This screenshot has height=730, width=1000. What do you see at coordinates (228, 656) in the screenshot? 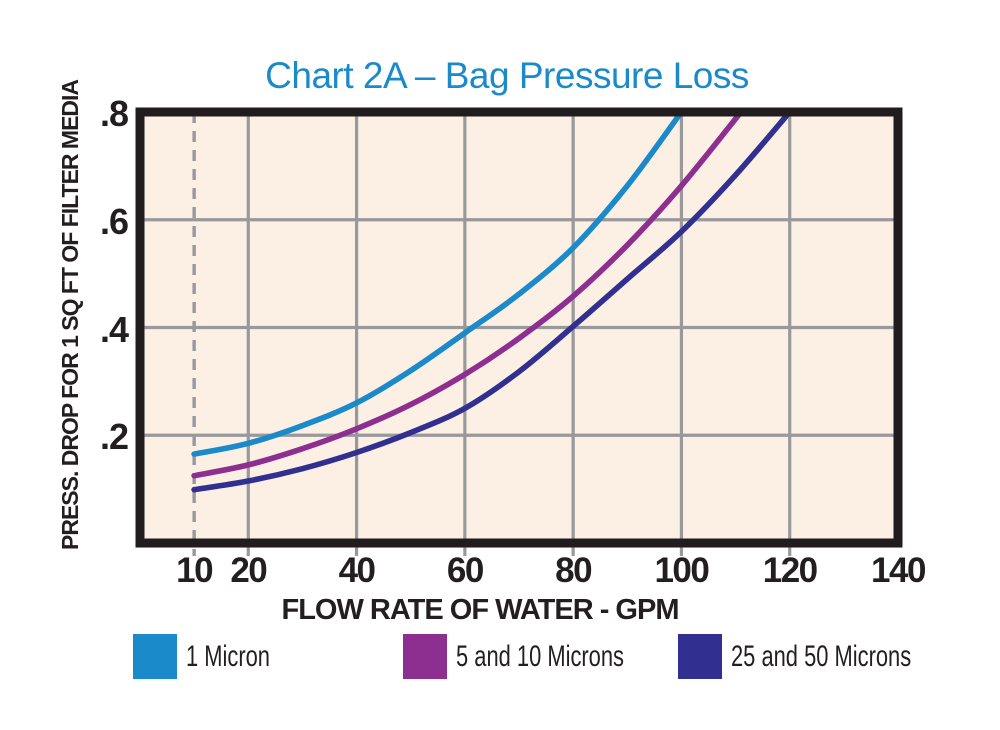
I see `legend-label: 1 Micron` at bounding box center [228, 656].